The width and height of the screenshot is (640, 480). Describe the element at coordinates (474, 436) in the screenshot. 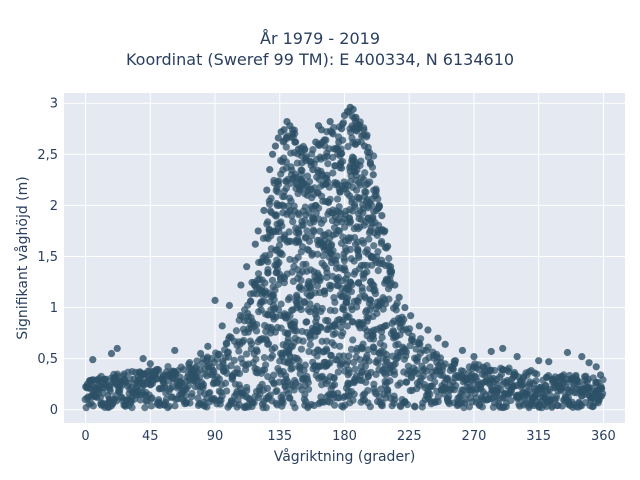

I see `x-tick-label: 270` at that location.